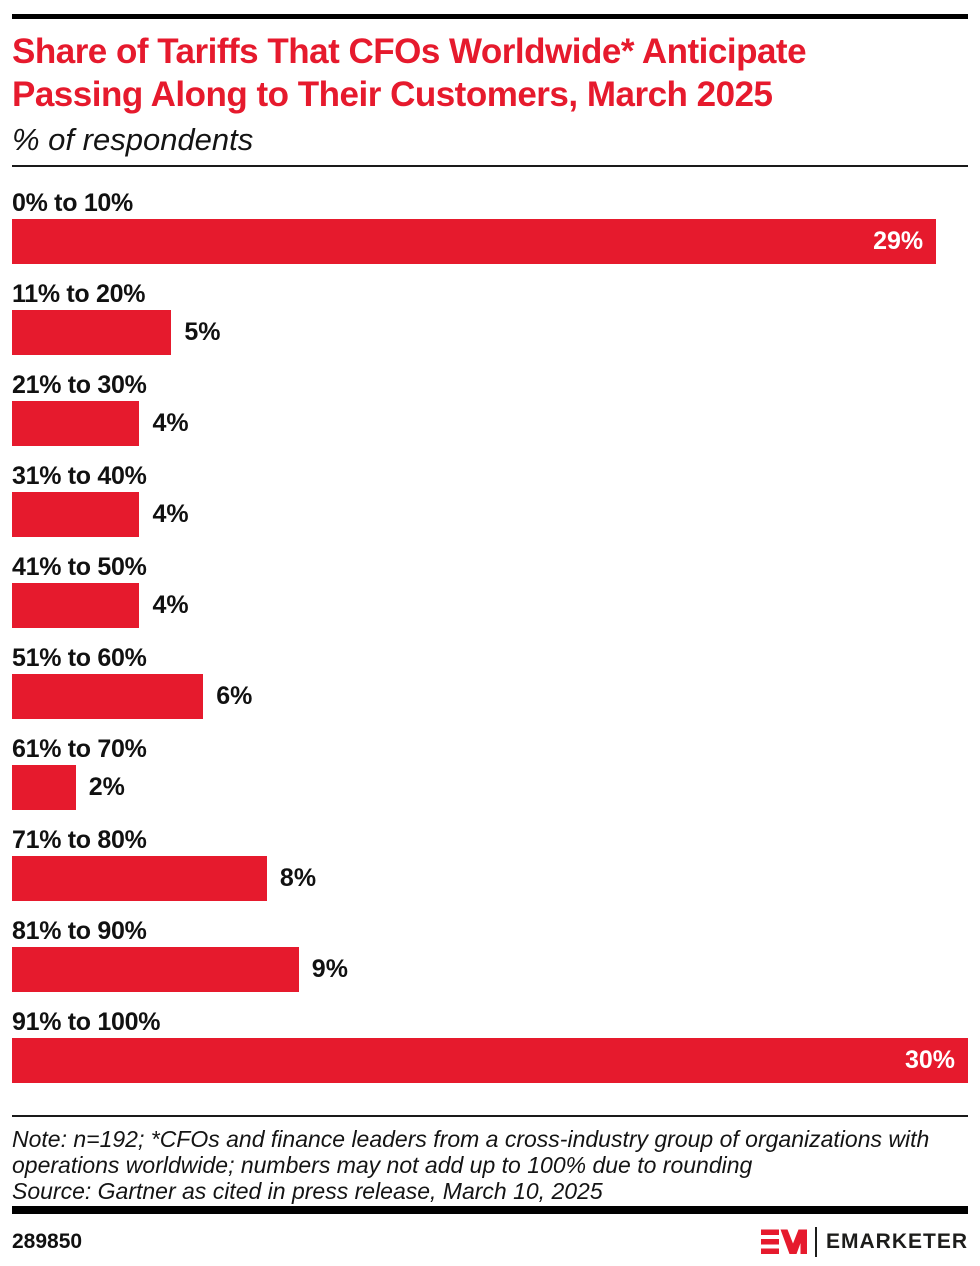 This screenshot has height=1266, width=980. Describe the element at coordinates (896, 1241) in the screenshot. I see `emarketer-wordmark: EMARKETER` at that location.